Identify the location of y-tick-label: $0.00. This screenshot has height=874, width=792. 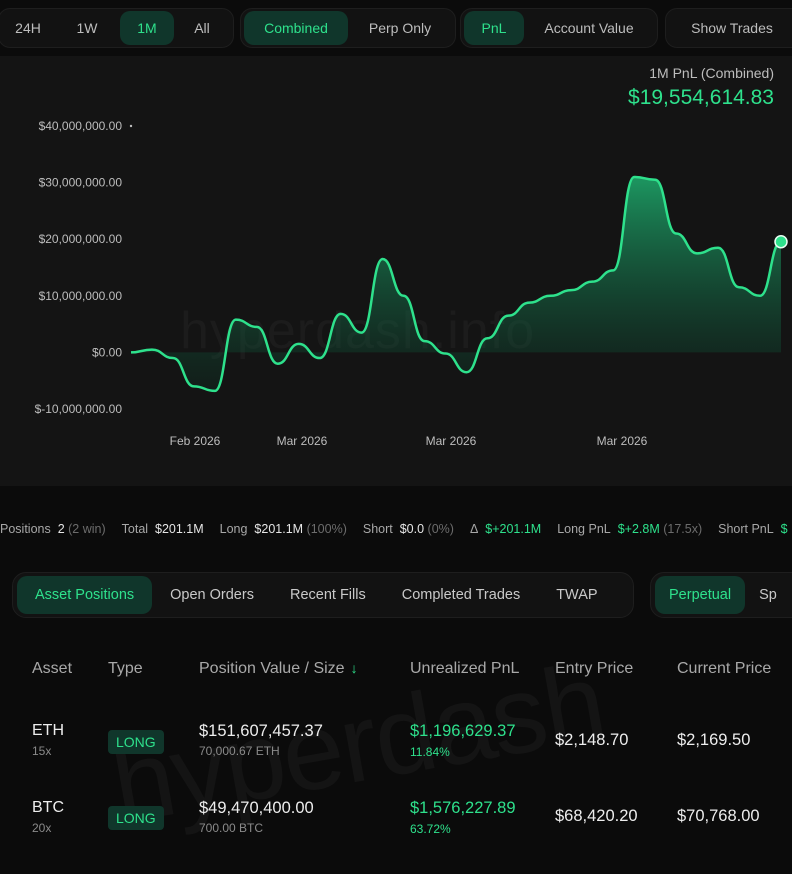
(107, 352).